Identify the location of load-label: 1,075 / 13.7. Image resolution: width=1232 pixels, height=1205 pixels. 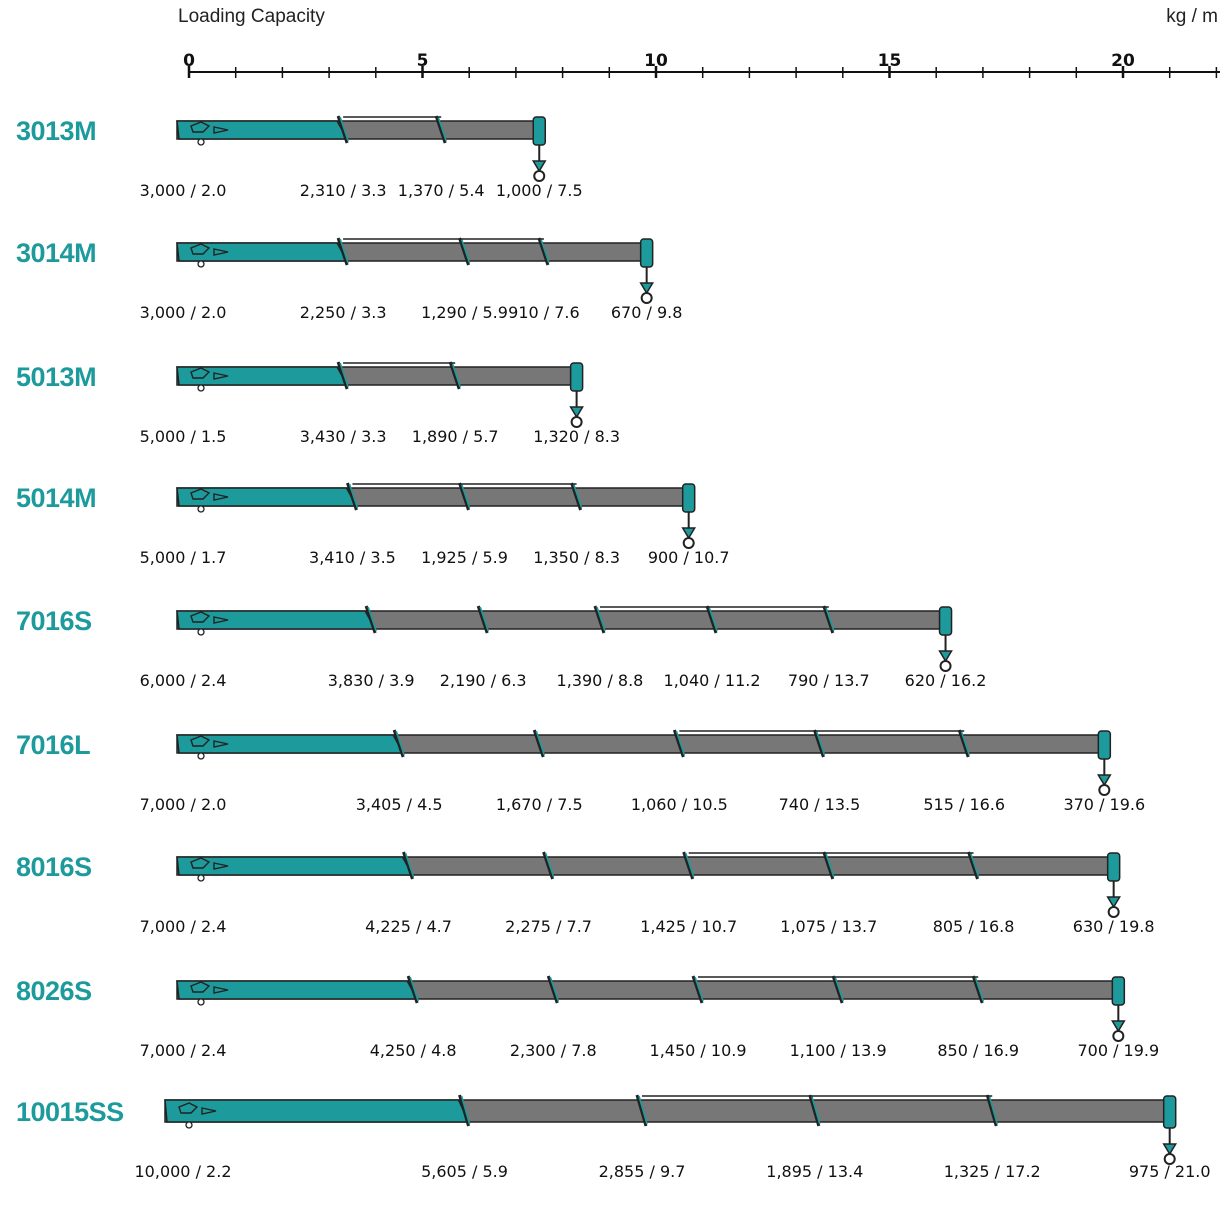
(828, 926).